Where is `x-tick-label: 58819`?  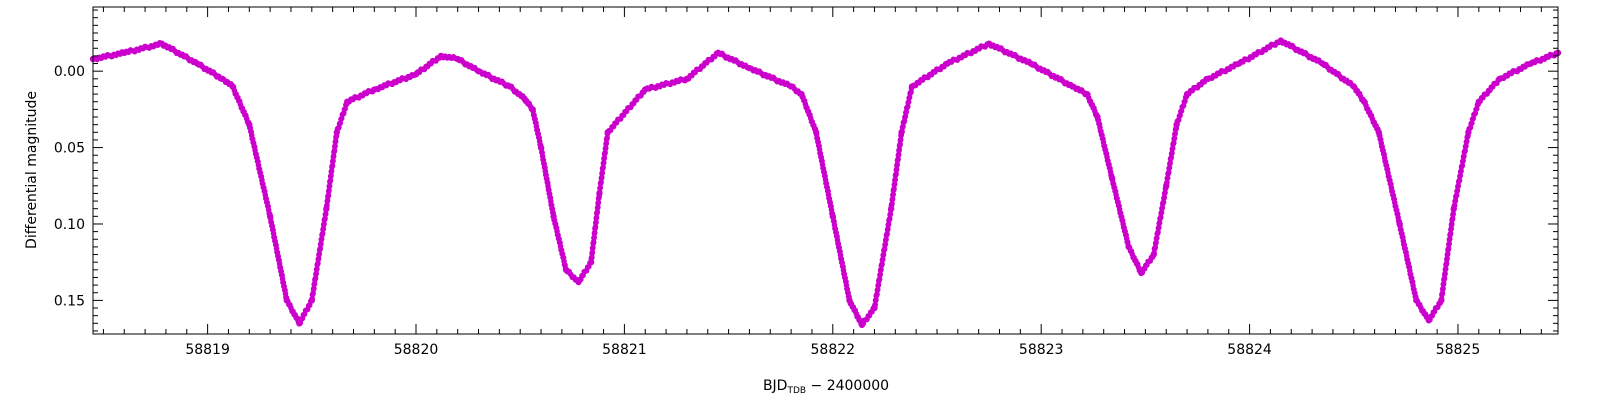
x-tick-label: 58819 is located at coordinates (207, 350).